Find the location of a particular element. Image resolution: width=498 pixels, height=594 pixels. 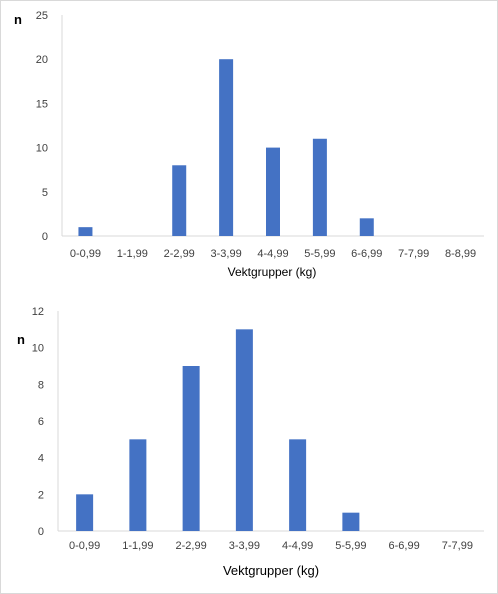

y-tick-label: 4 is located at coordinates (41, 459).